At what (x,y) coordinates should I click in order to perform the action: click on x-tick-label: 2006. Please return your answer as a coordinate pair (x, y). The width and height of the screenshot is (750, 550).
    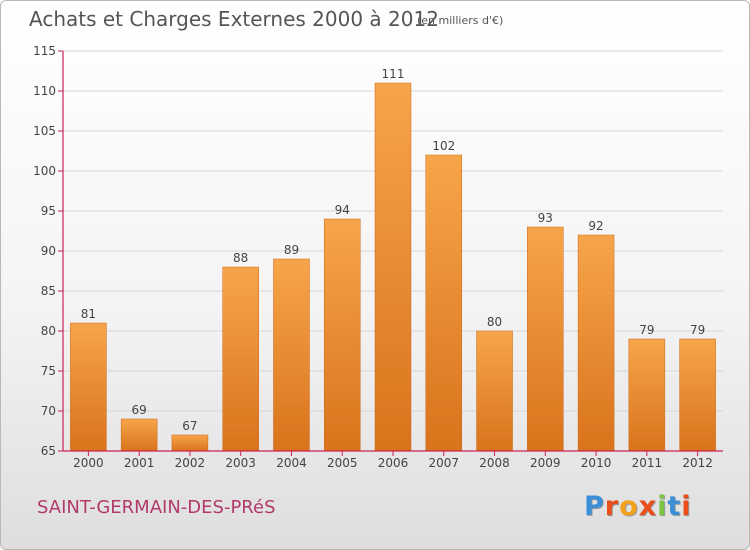
    Looking at the image, I should click on (393, 463).